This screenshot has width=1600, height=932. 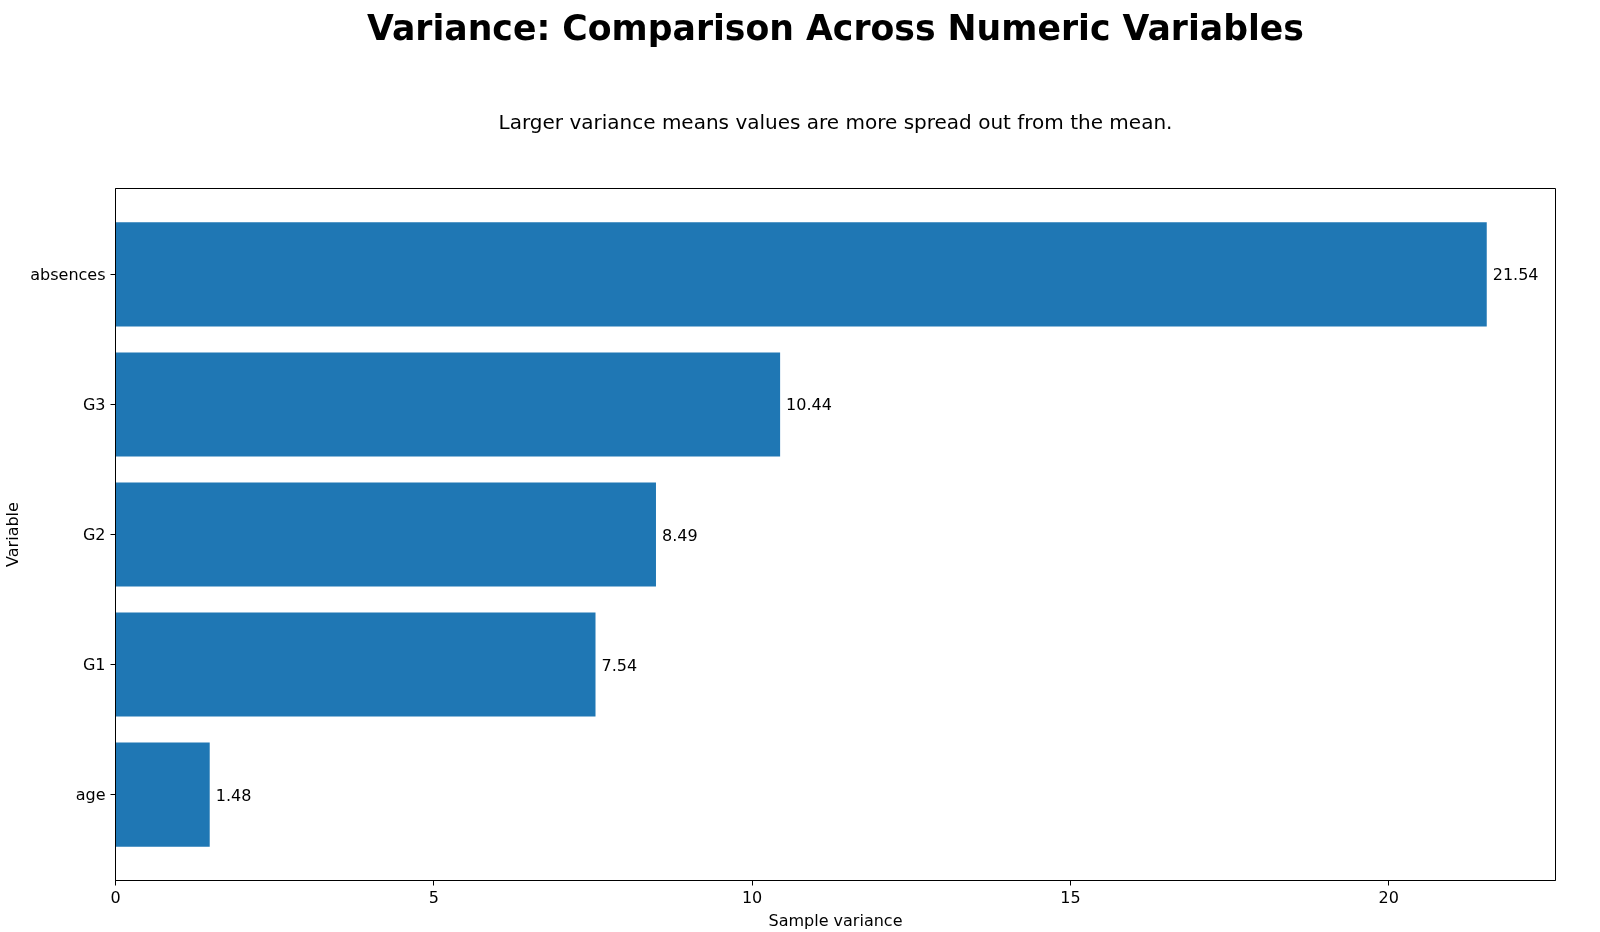 I want to click on chart-title: Variance: Comparison Across Numeric Variables, so click(x=835, y=27).